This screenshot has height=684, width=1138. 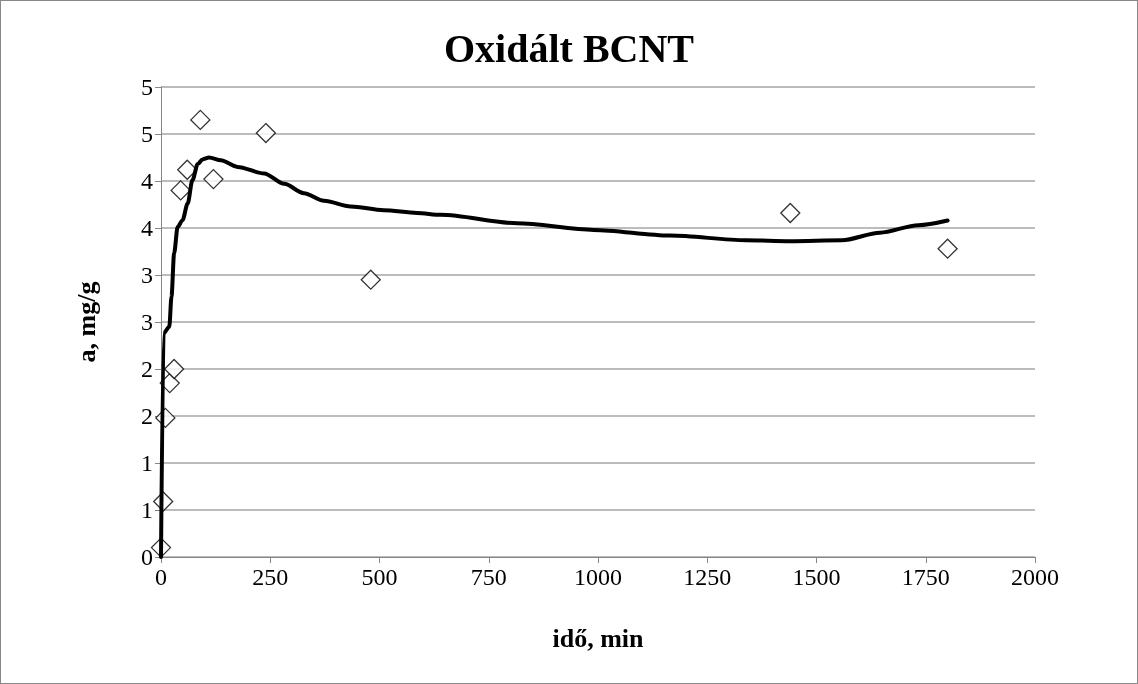 I want to click on x-tick-label: 500, so click(x=379, y=577).